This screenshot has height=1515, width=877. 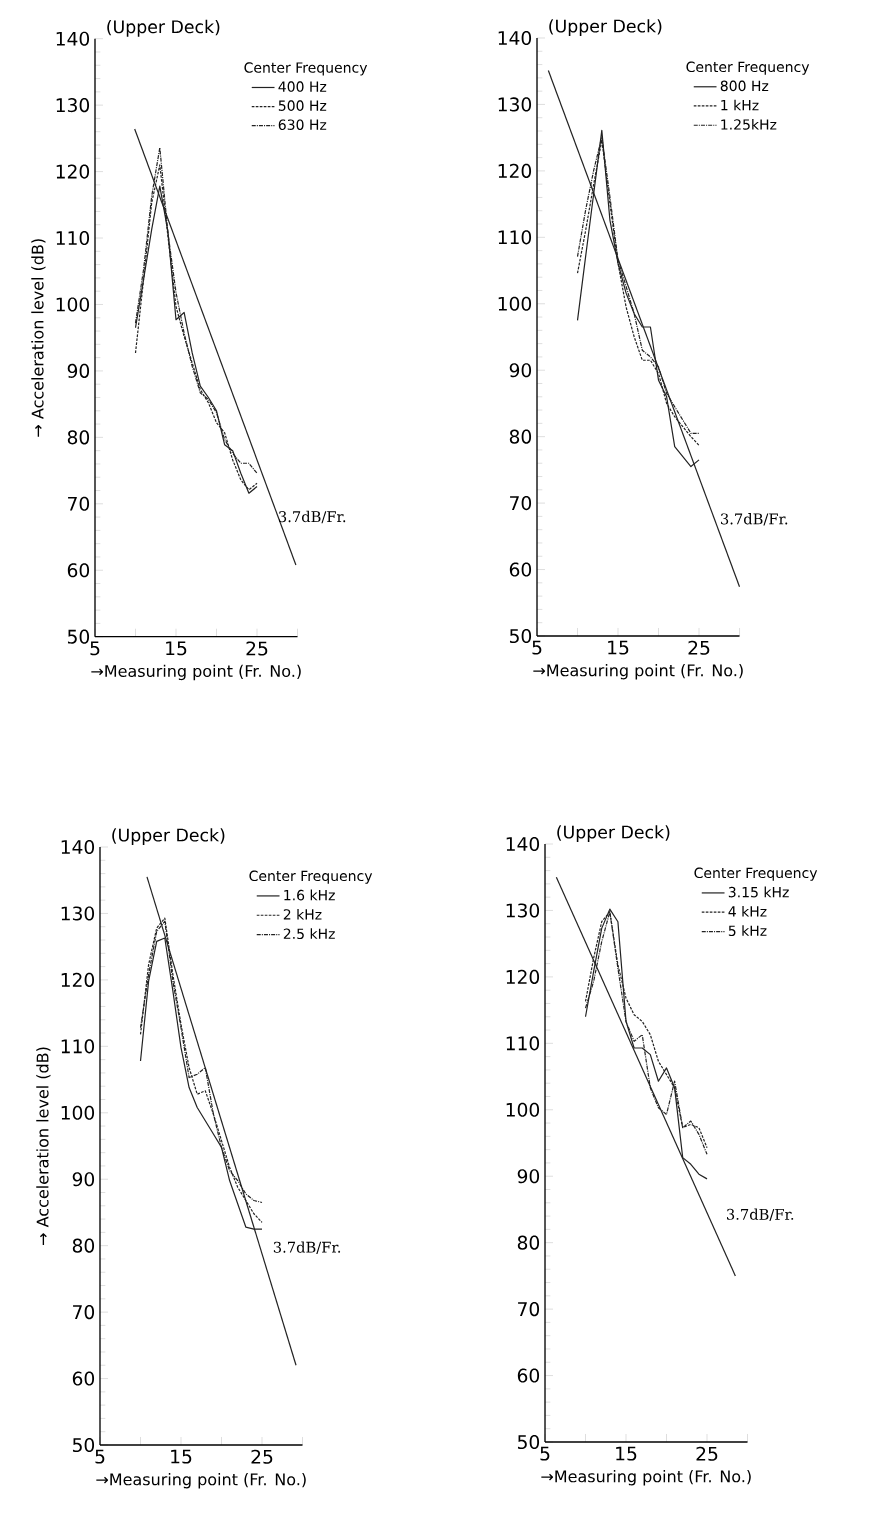 I want to click on legend-label: 4 kHz, so click(x=747, y=911).